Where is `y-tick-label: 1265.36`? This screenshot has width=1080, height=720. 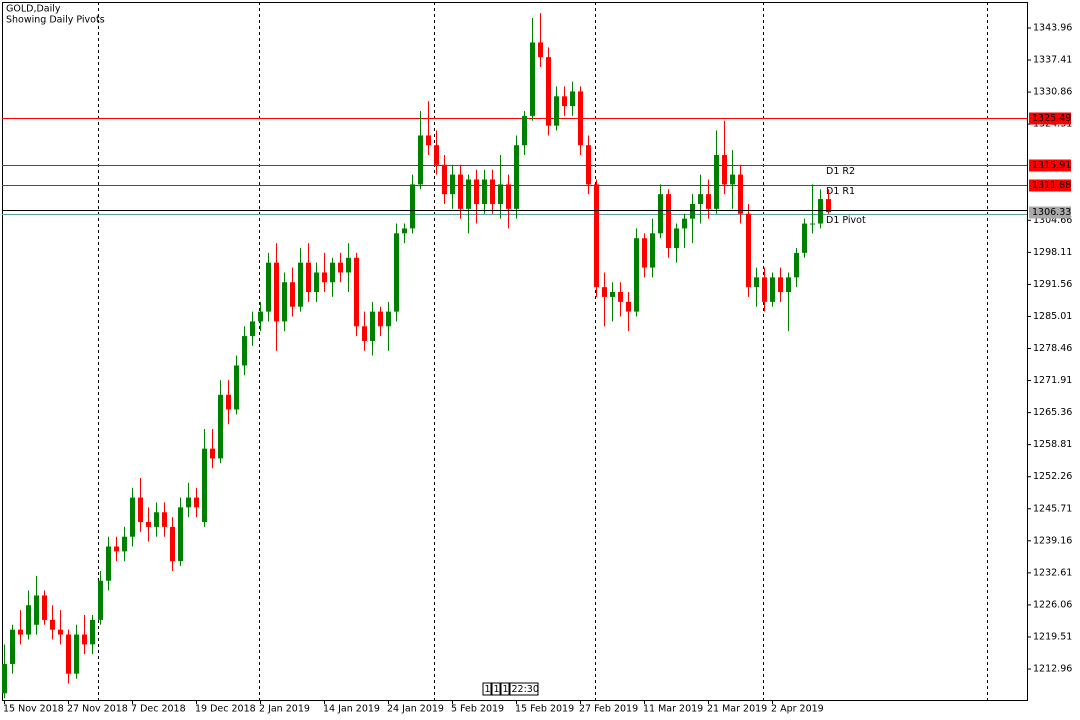 y-tick-label: 1265.36 is located at coordinates (1052, 412).